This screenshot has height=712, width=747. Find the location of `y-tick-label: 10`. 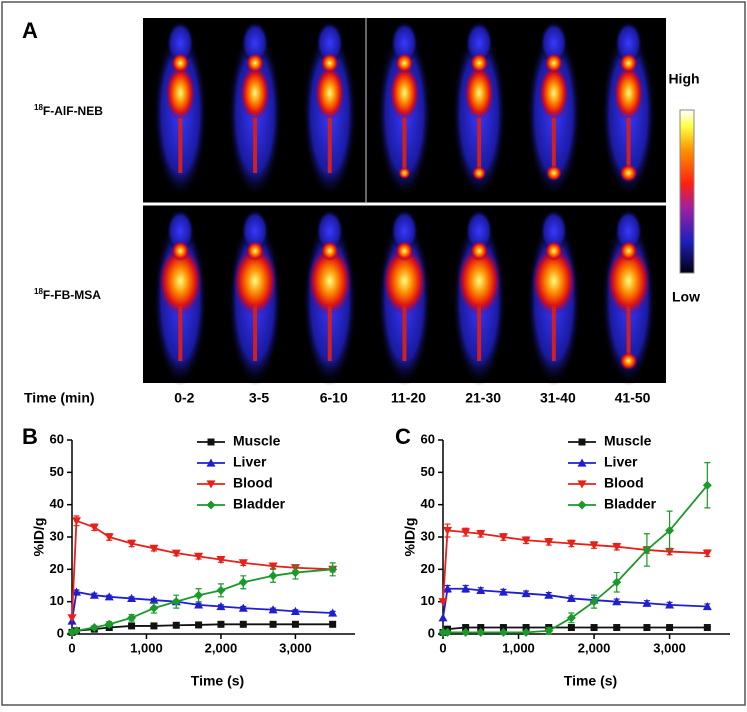

y-tick-label: 10 is located at coordinates (57, 600).